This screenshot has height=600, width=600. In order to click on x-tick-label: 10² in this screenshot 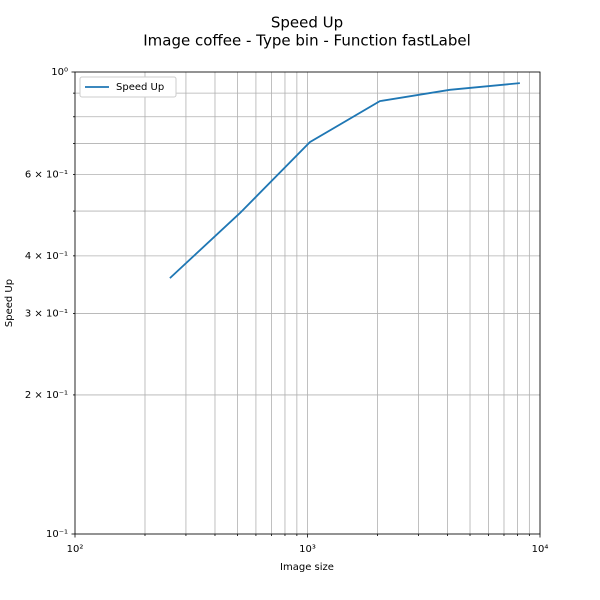, I will do `click(75, 549)`.